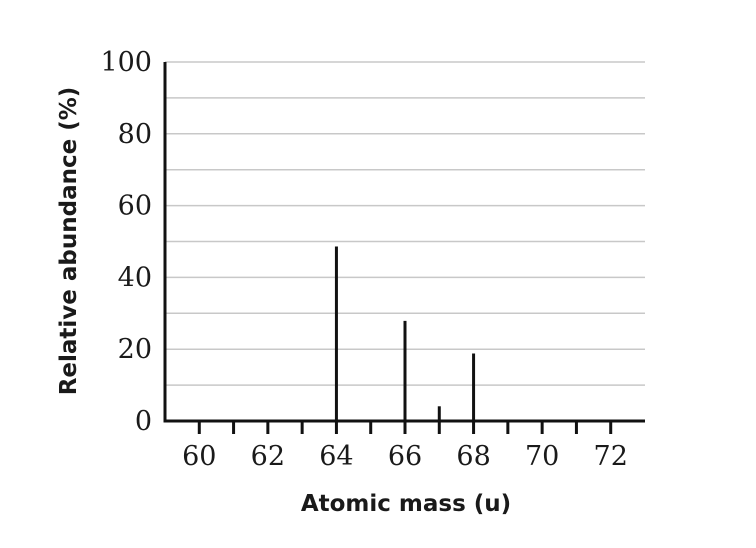 This screenshot has height=548, width=756. What do you see at coordinates (135, 206) in the screenshot?
I see `y-tick-label: 60` at bounding box center [135, 206].